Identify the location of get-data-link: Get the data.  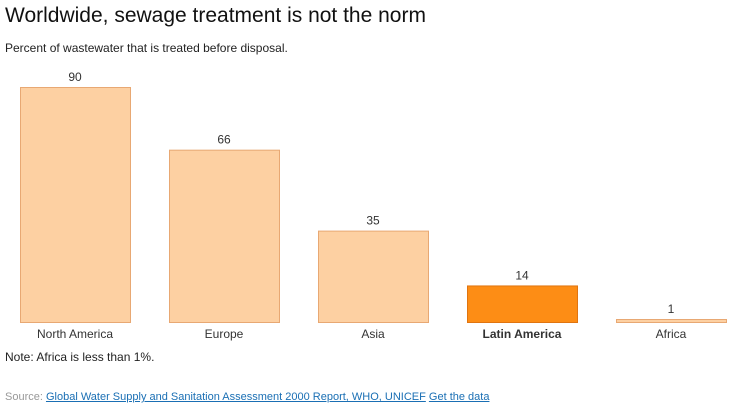
(459, 397).